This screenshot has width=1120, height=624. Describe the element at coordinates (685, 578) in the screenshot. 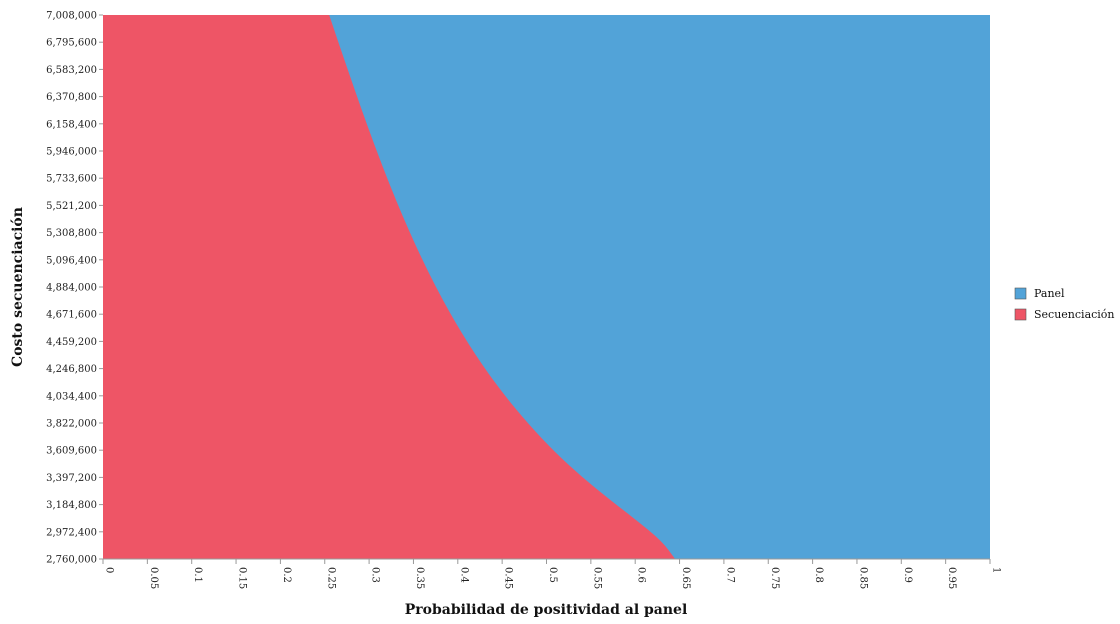

I see `x-tick-label: 0.65` at that location.